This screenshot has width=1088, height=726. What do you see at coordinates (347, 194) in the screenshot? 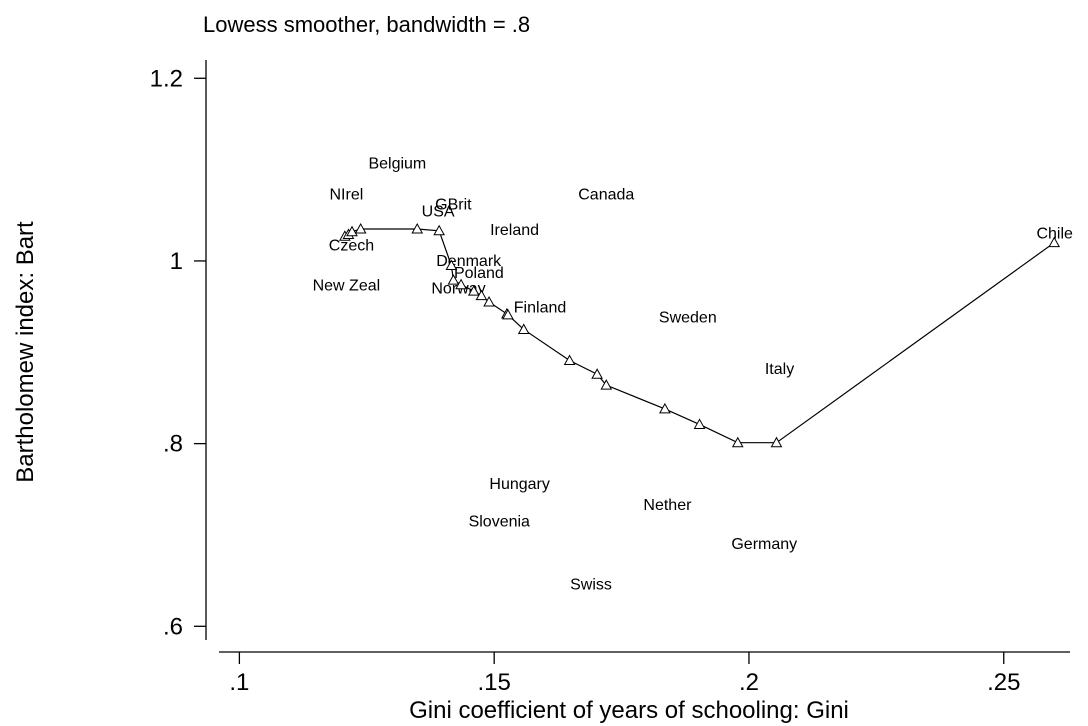
I see `point-label: NIrel` at bounding box center [347, 194].